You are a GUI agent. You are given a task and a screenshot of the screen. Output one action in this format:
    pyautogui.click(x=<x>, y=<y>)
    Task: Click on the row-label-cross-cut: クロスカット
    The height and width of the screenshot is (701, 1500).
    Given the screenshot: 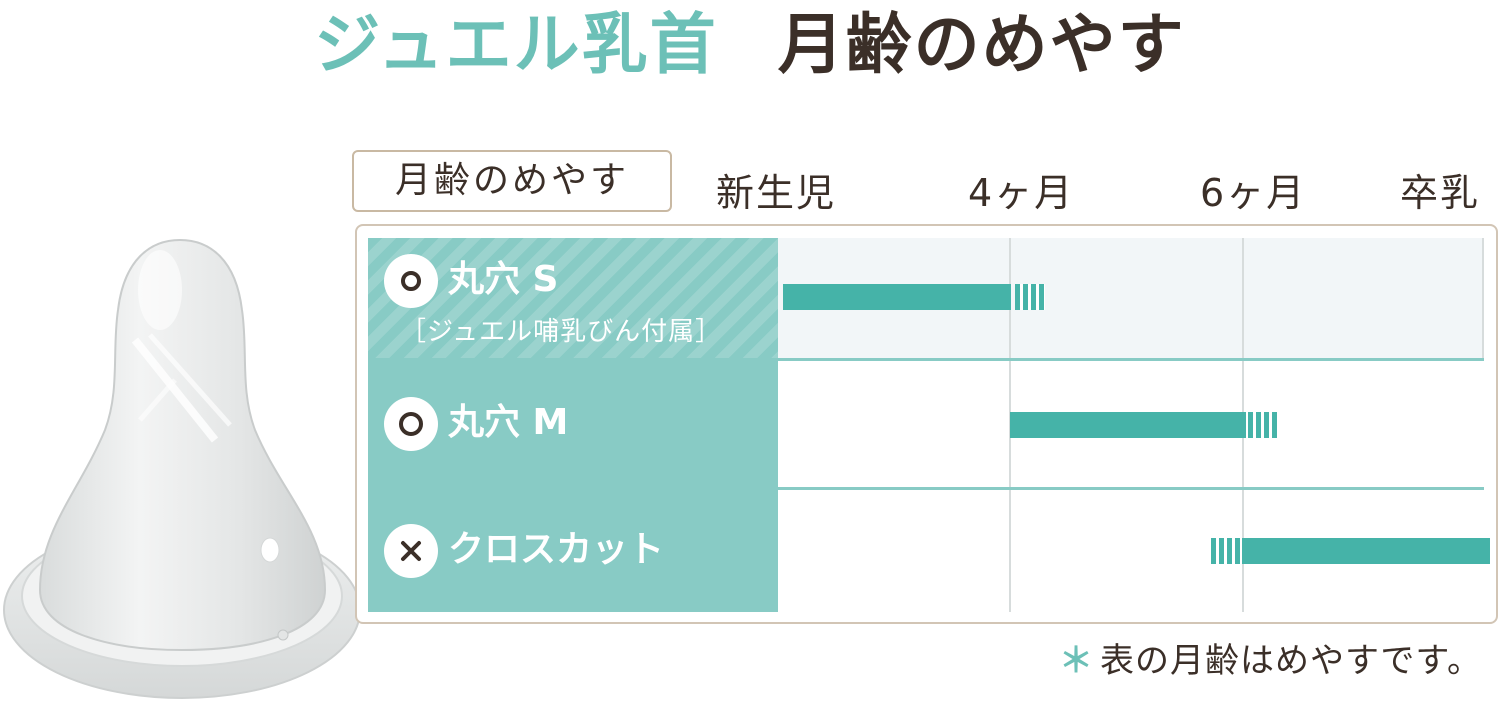 What is the action you would take?
    pyautogui.click(x=573, y=551)
    